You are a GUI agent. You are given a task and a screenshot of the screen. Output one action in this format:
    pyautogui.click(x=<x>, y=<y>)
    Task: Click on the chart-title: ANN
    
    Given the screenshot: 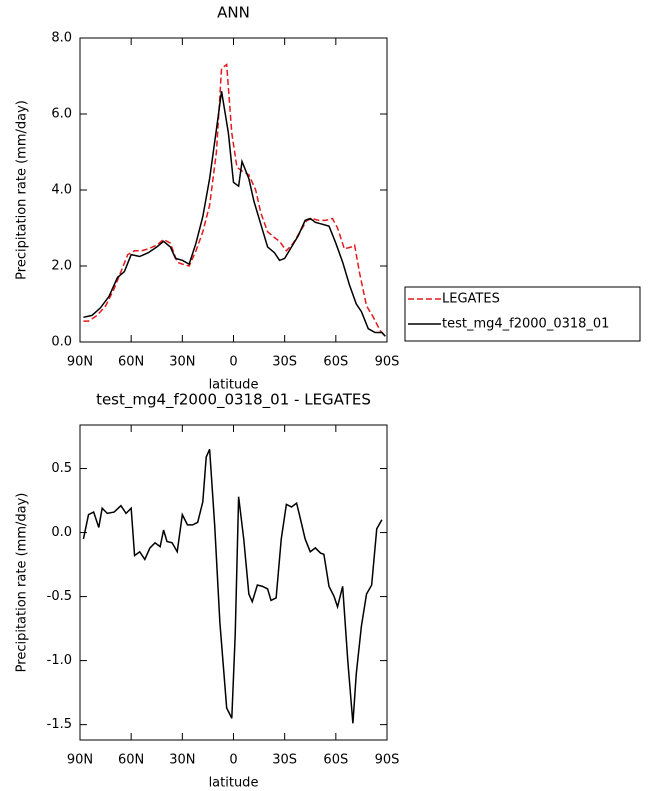 What is the action you would take?
    pyautogui.click(x=233, y=13)
    